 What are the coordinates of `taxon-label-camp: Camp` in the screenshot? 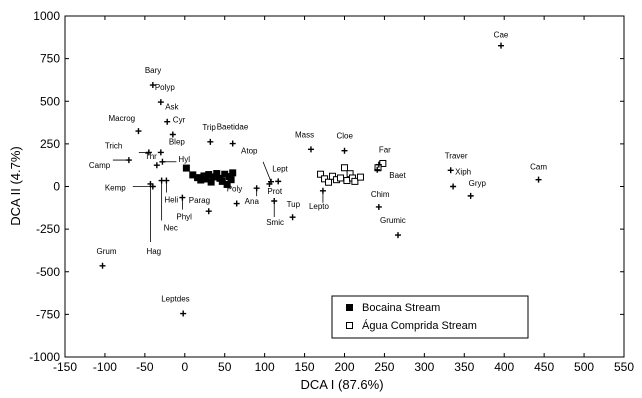 It's located at (100, 165).